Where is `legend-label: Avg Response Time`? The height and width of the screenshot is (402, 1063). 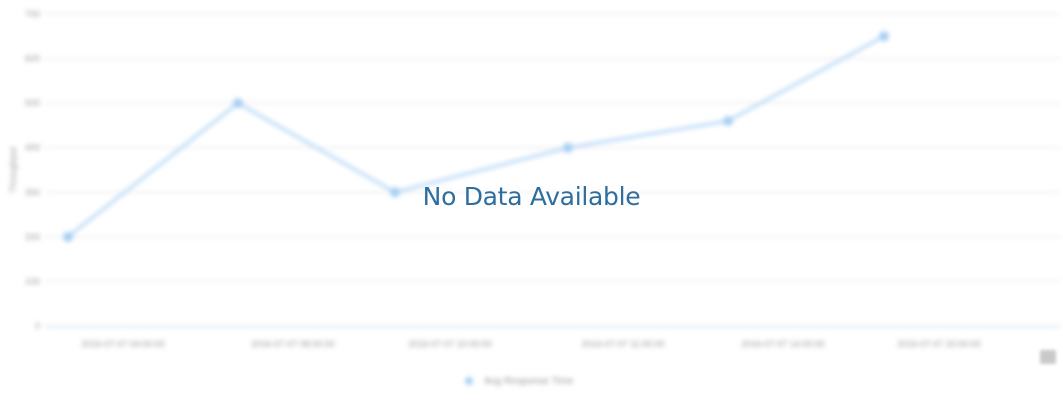 legend-label: Avg Response Time is located at coordinates (529, 381).